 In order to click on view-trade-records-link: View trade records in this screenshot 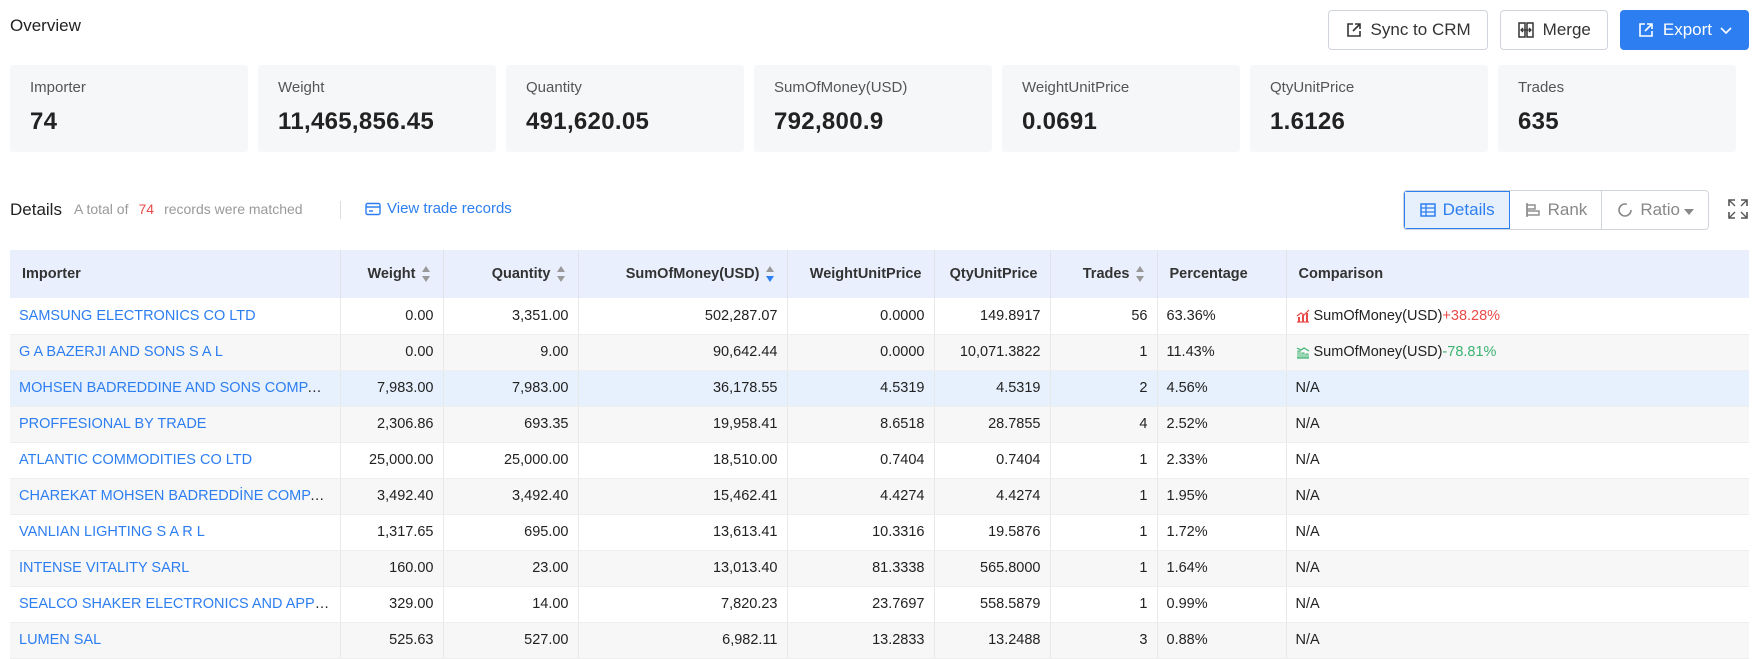, I will do `click(438, 208)`.